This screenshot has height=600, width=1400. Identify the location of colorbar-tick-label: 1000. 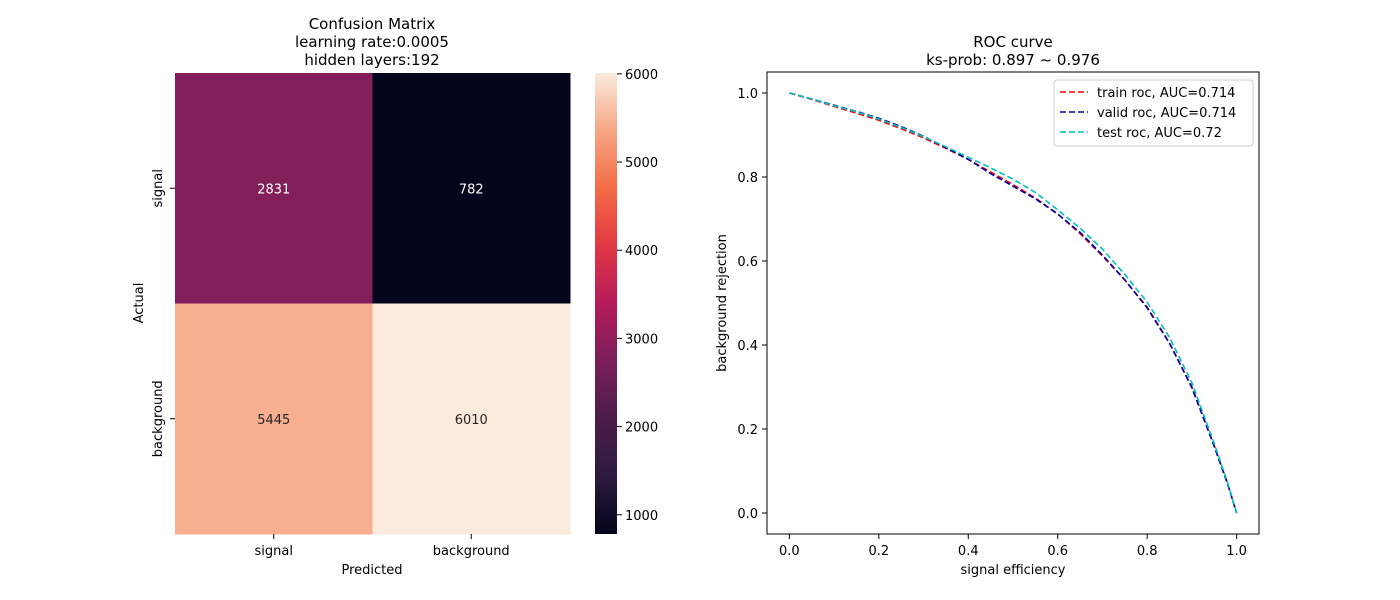
(641, 516).